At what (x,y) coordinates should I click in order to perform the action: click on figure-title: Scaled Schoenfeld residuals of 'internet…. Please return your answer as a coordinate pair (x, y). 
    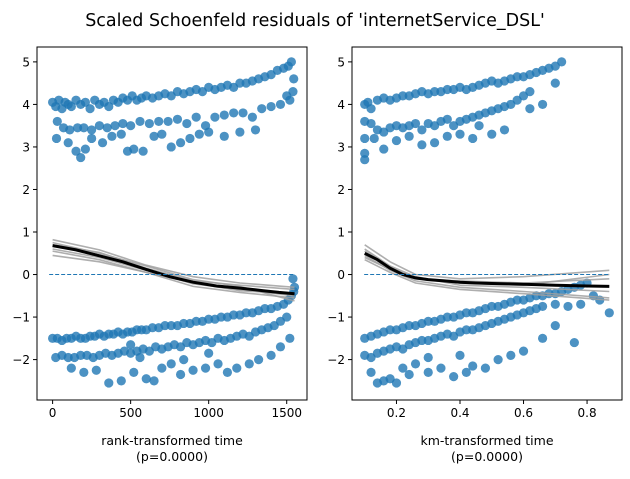
    Looking at the image, I should click on (315, 21).